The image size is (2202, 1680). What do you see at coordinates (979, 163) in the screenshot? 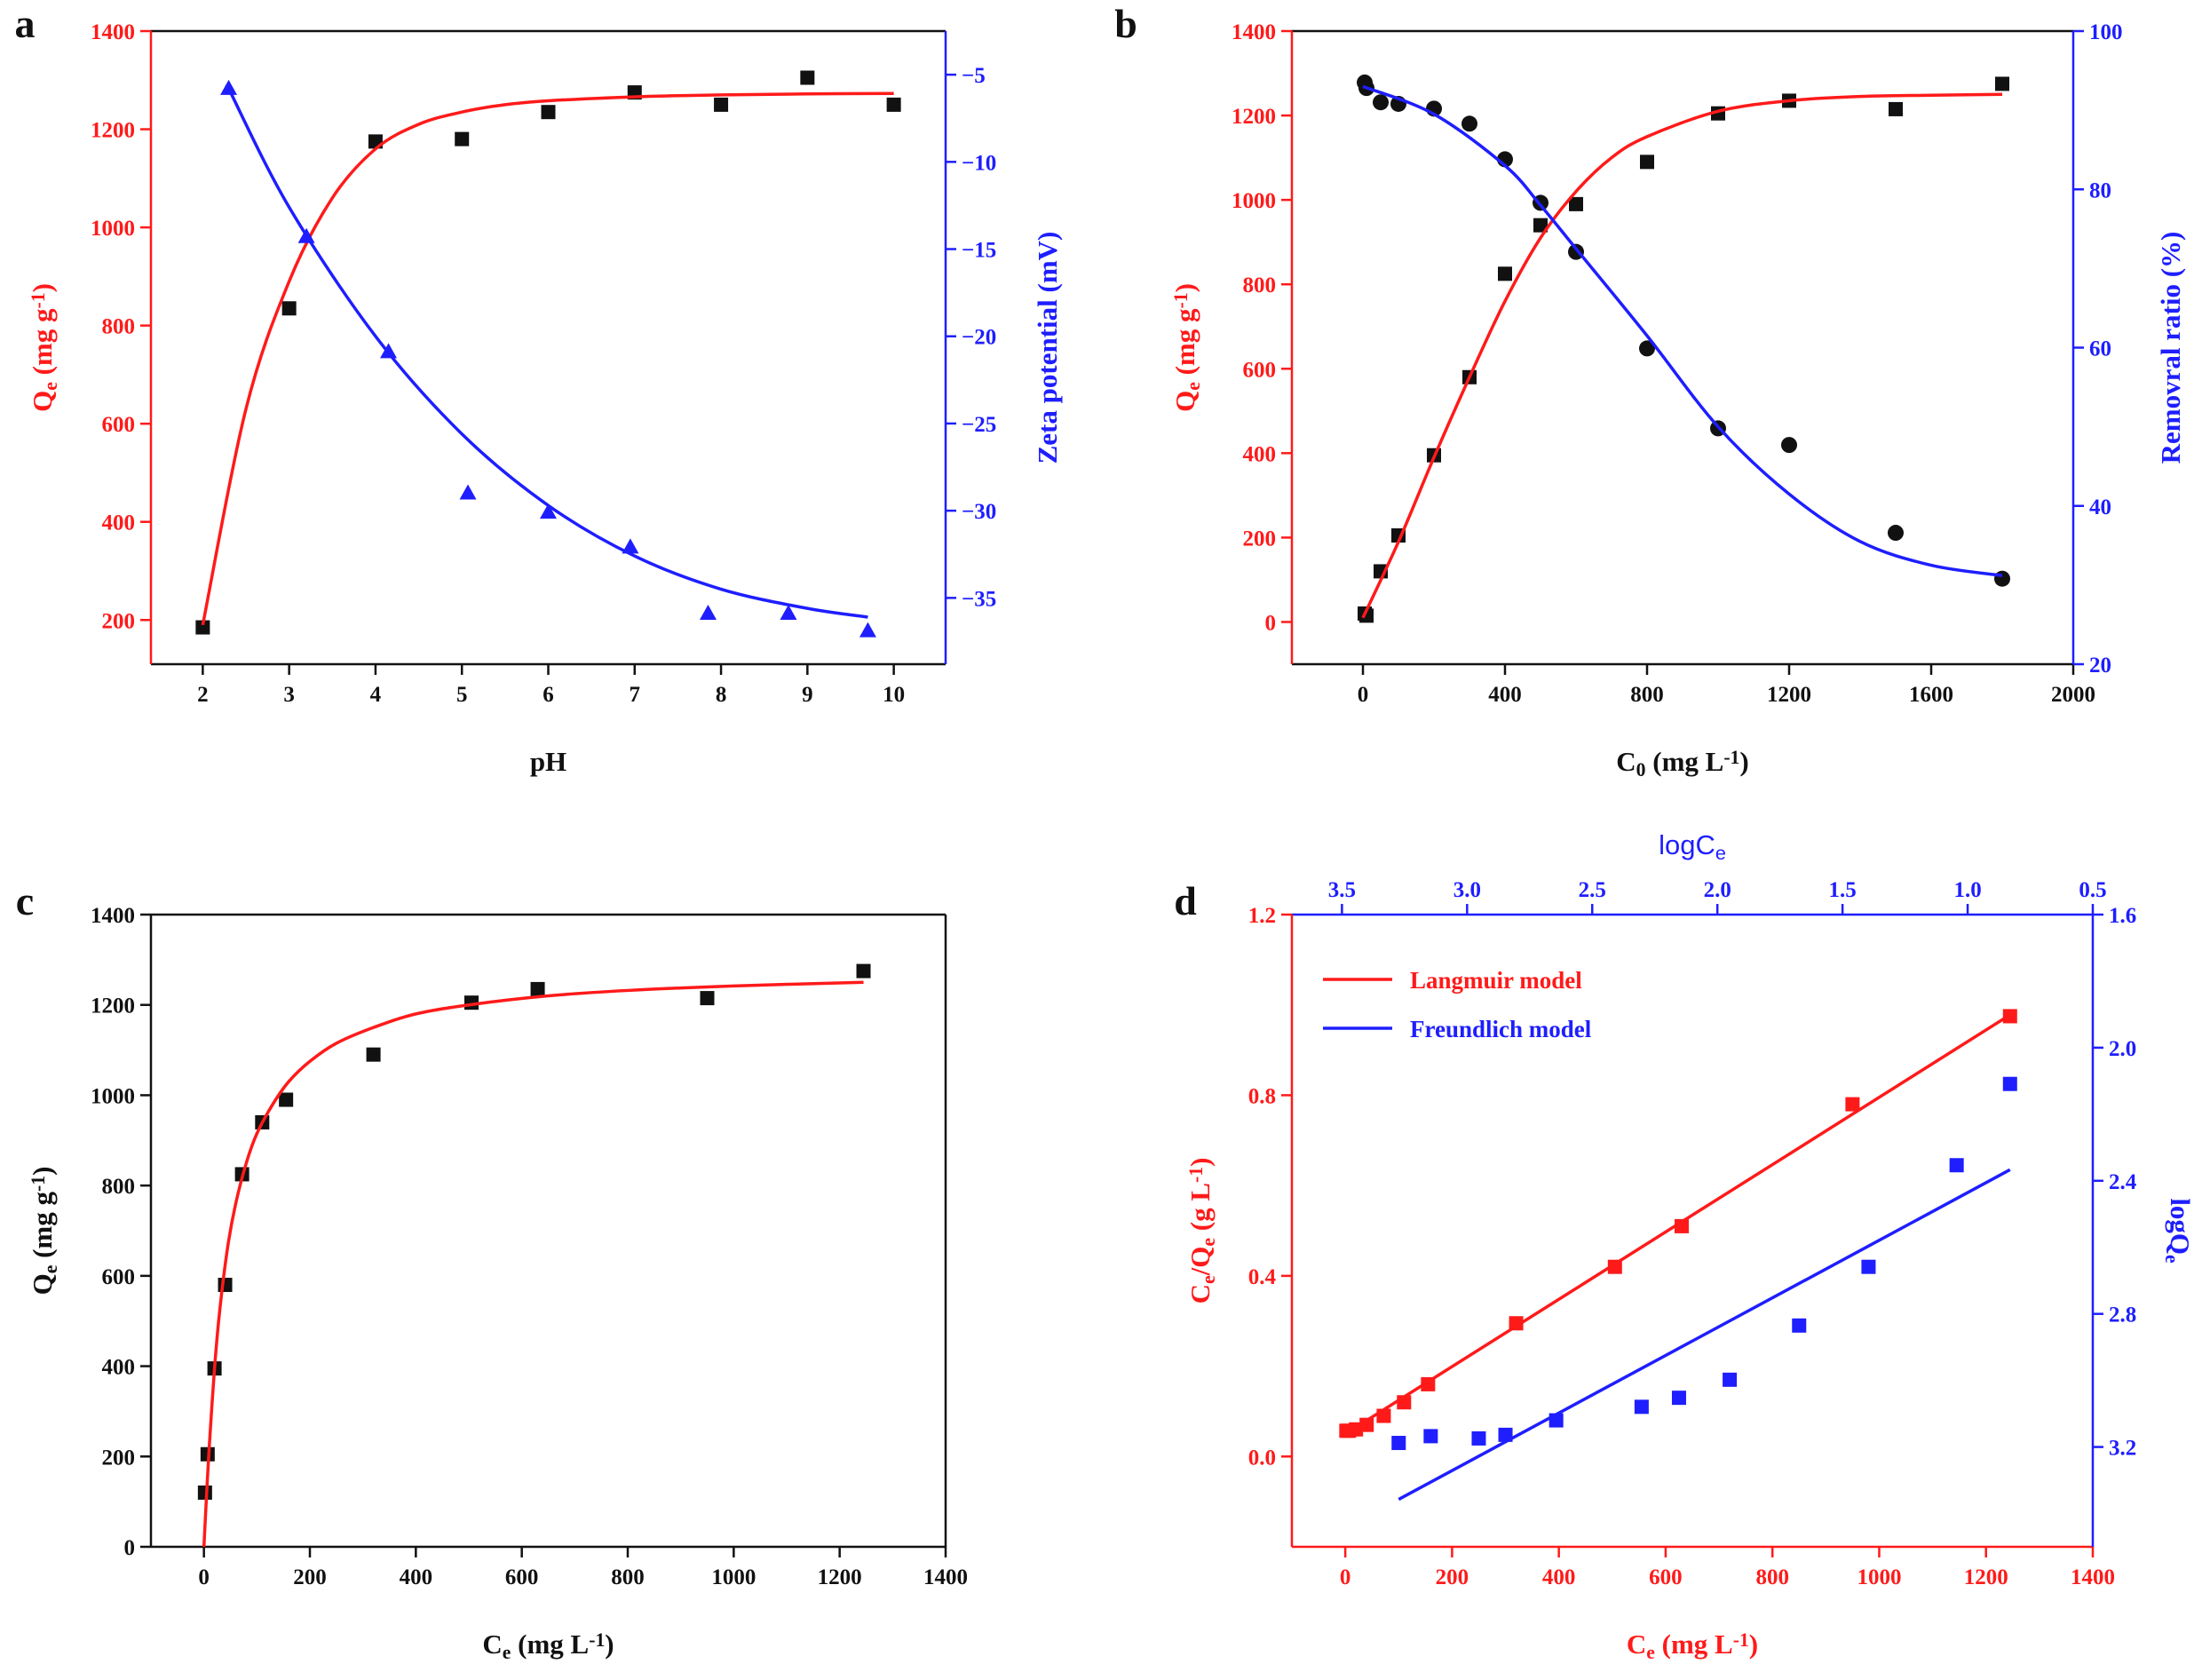
I see `panel-a-right-tick-label: −10` at bounding box center [979, 163].